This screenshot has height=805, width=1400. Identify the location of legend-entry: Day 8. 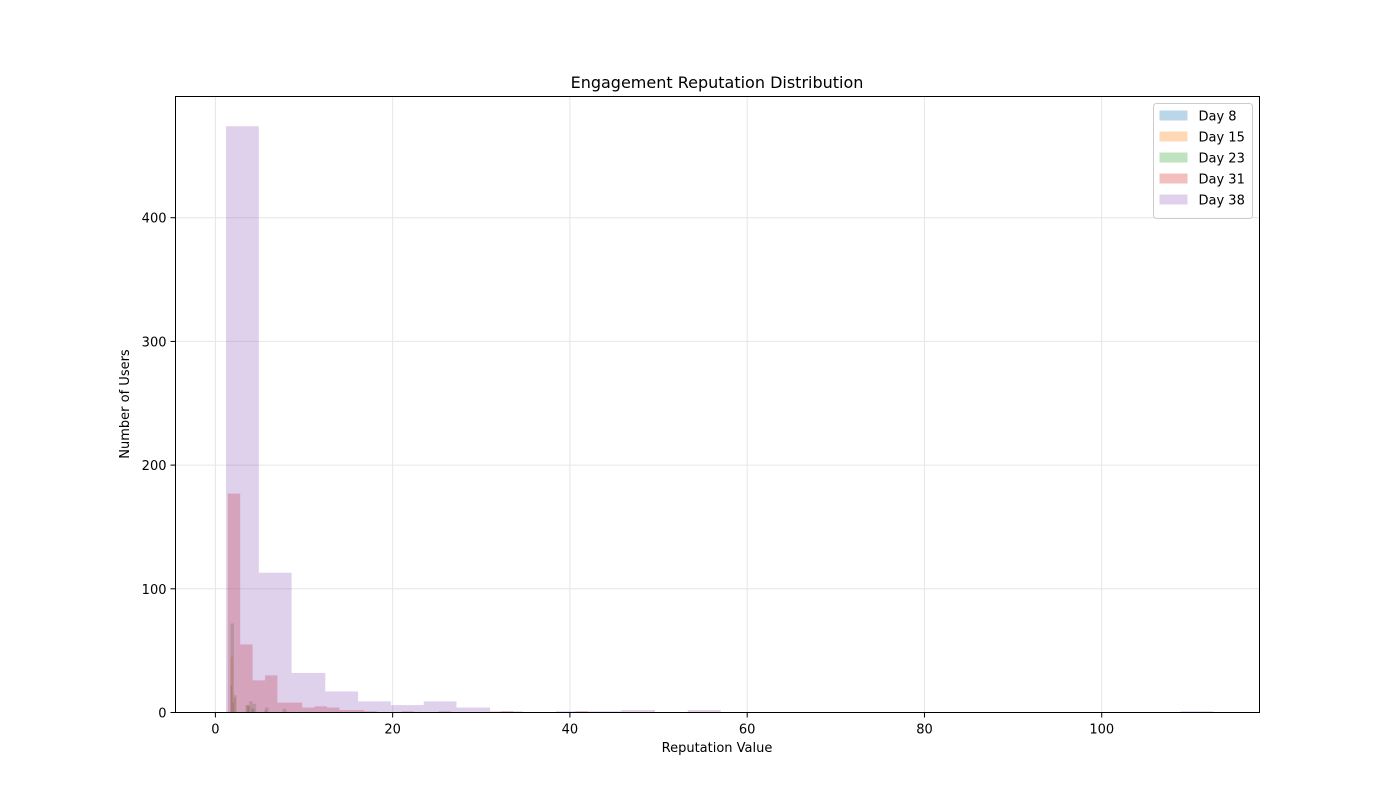
(1218, 117).